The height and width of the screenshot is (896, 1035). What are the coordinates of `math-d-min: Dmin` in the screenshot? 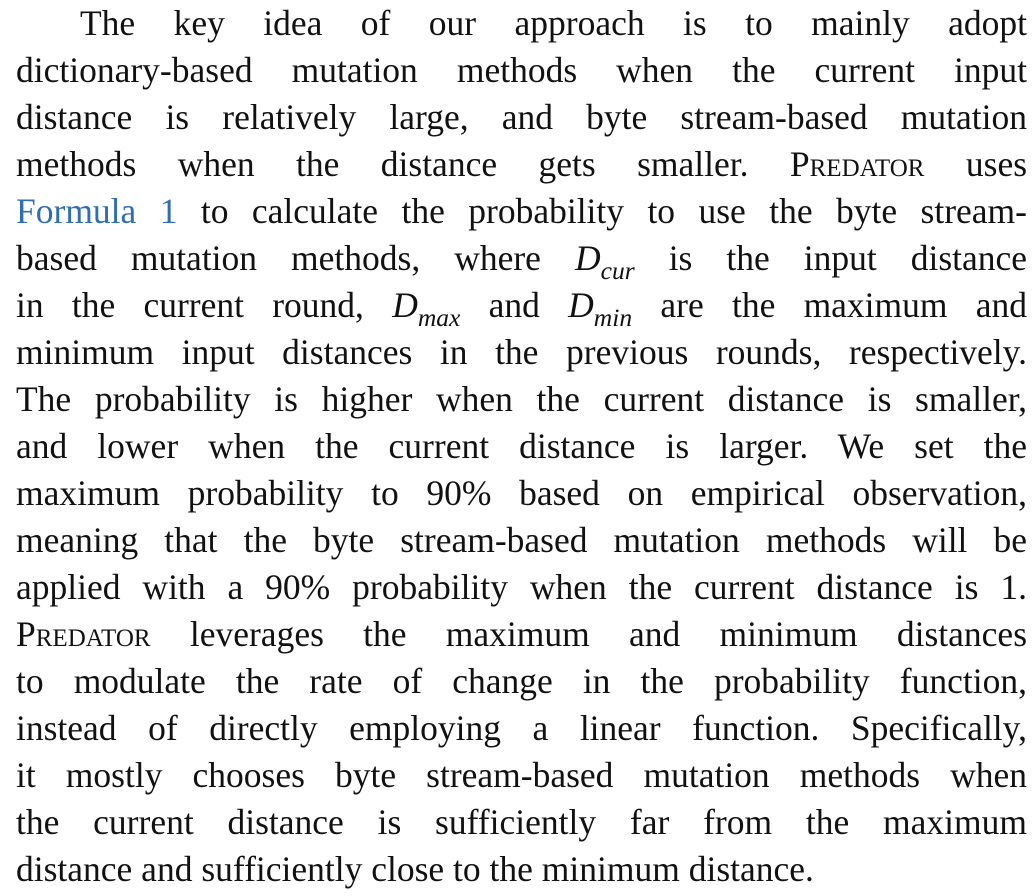 It's located at (600, 307).